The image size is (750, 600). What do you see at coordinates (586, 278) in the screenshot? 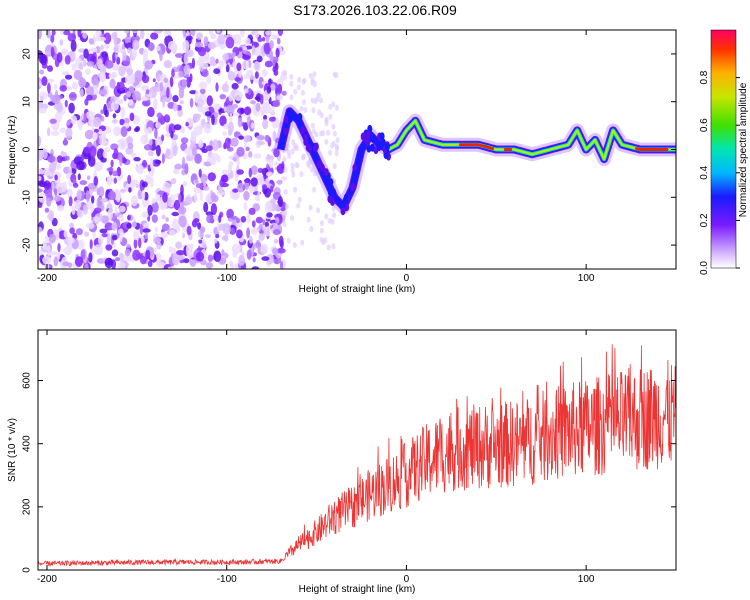
I see `spectrogram-x-tick-label: 100` at bounding box center [586, 278].